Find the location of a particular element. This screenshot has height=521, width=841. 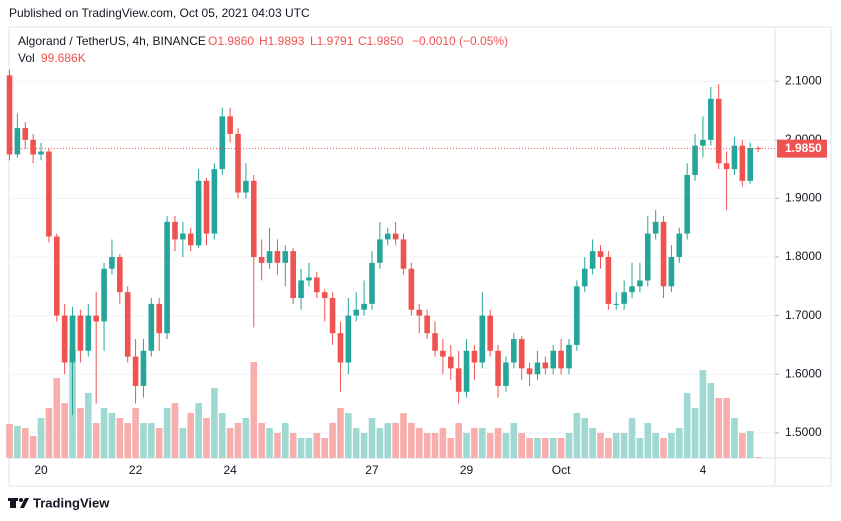

x-tick-label: 4 is located at coordinates (703, 470).